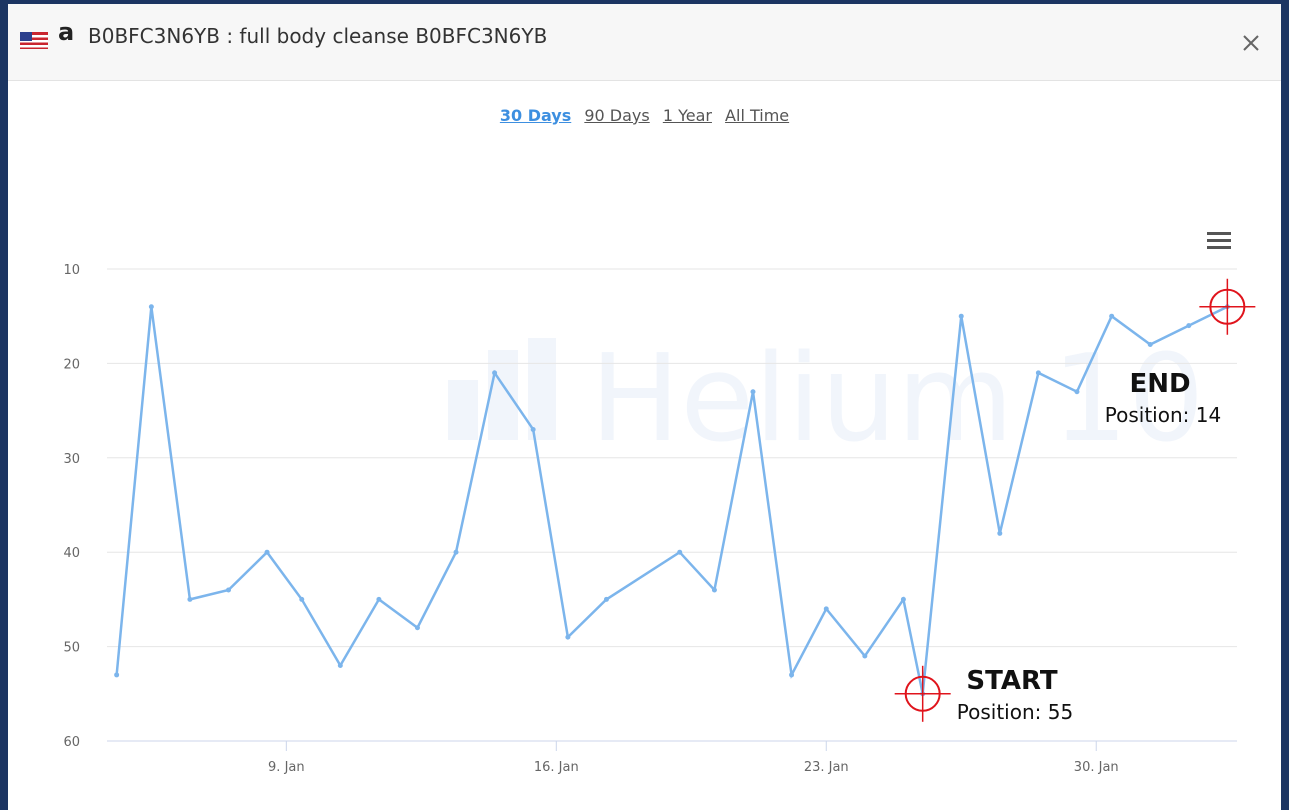 This screenshot has height=810, width=1289. I want to click on annotation-text: Position: 55, so click(1015, 712).